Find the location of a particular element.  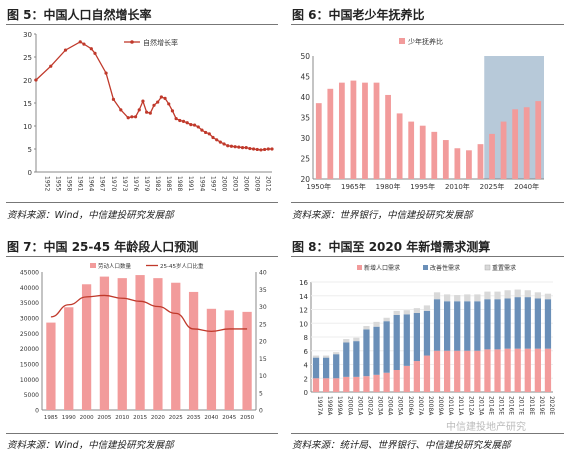

x-tick-label: 1994 is located at coordinates (201, 183).